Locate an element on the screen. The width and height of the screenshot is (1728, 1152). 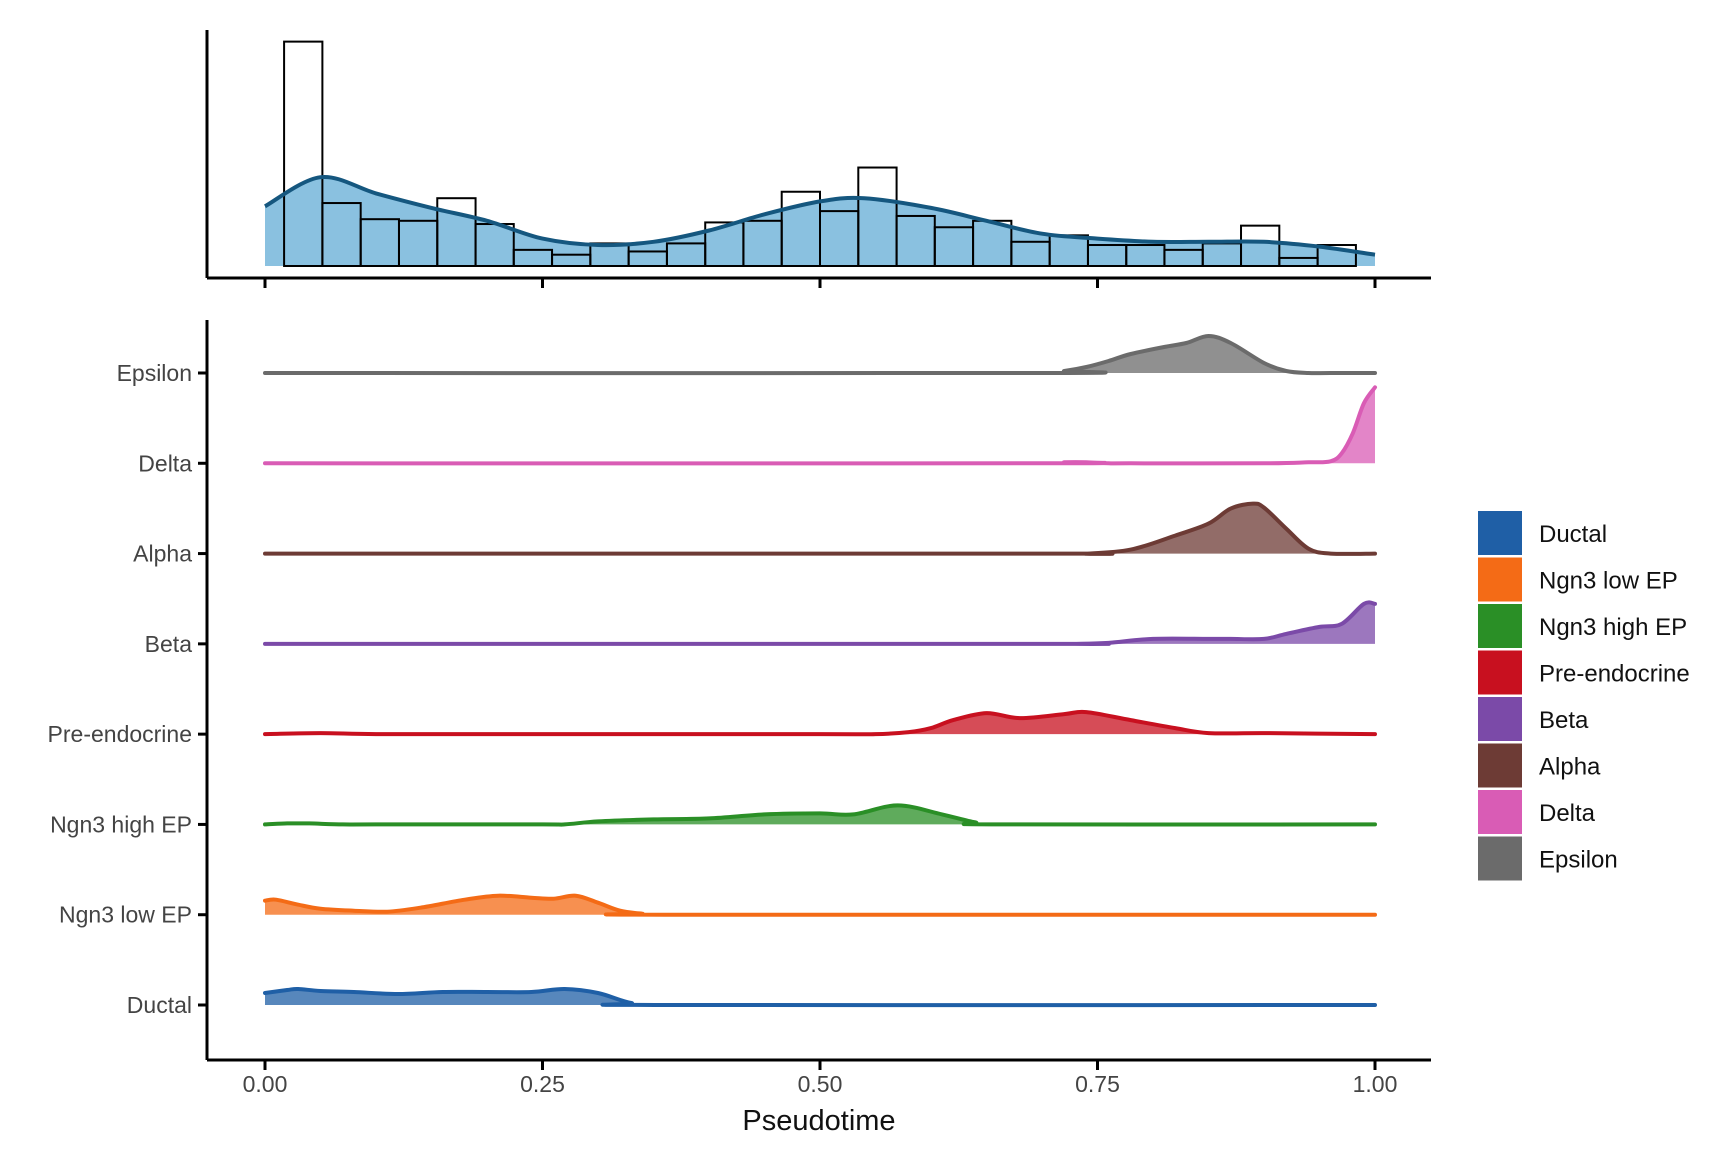
histogram-x-ticks is located at coordinates (820, 283).